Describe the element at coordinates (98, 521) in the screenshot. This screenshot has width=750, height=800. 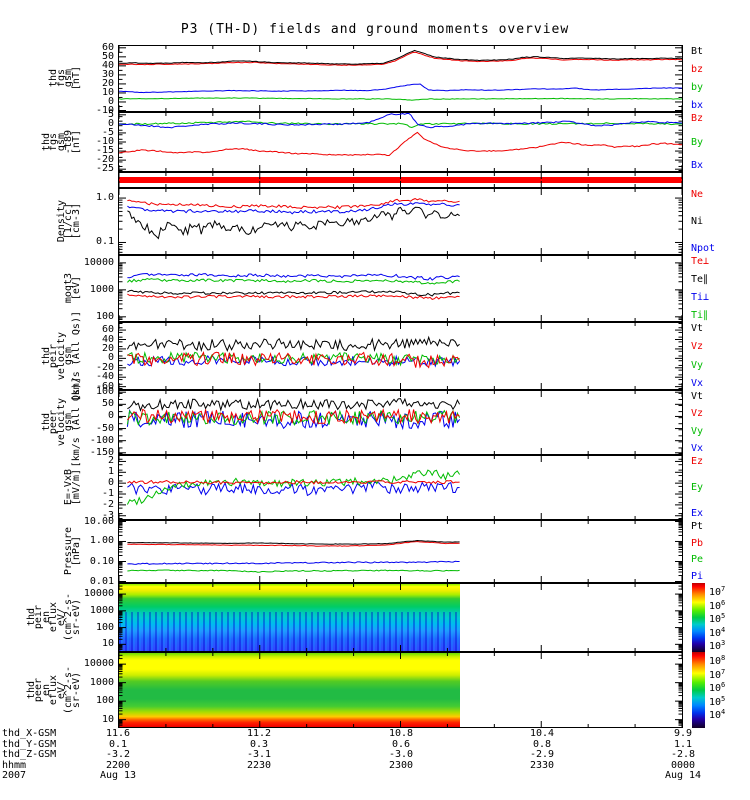
I see `y-tick-label: 10.00` at that location.